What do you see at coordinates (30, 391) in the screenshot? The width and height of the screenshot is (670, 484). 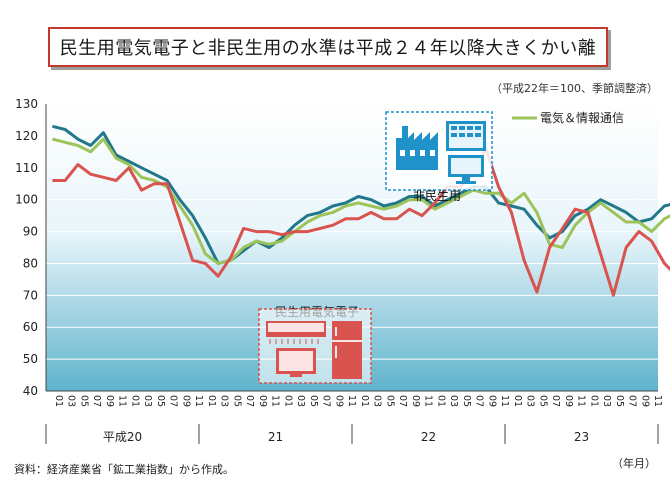 I see `y-tick-label: 40` at bounding box center [30, 391].